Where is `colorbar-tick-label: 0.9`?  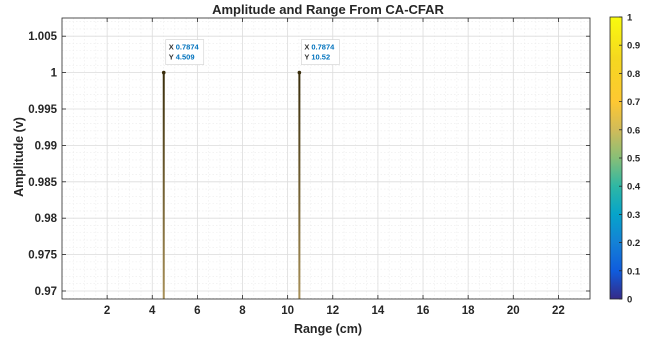 colorbar-tick-label: 0.9 is located at coordinates (633, 46).